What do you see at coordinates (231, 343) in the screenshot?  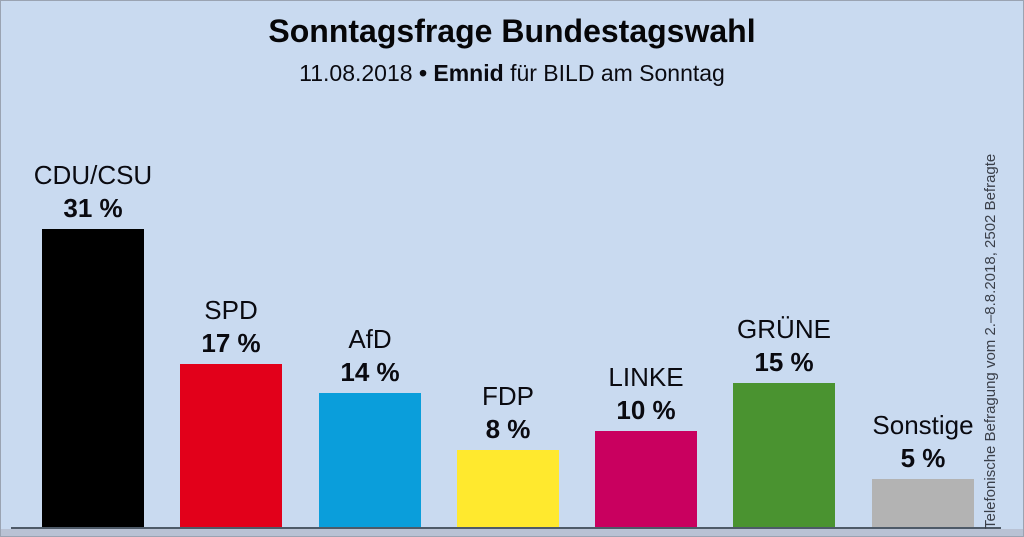 I see `party-value: 17 %` at bounding box center [231, 343].